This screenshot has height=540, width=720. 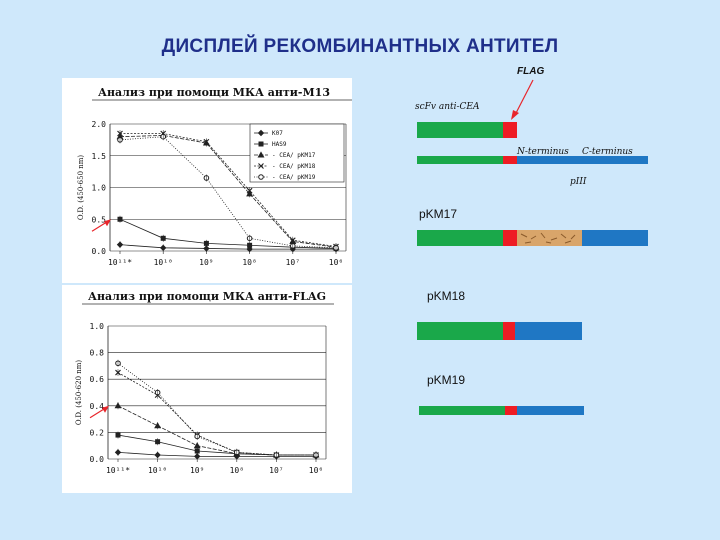 What do you see at coordinates (460, 160) in the screenshot?
I see `fusion-green-segment` at bounding box center [460, 160].